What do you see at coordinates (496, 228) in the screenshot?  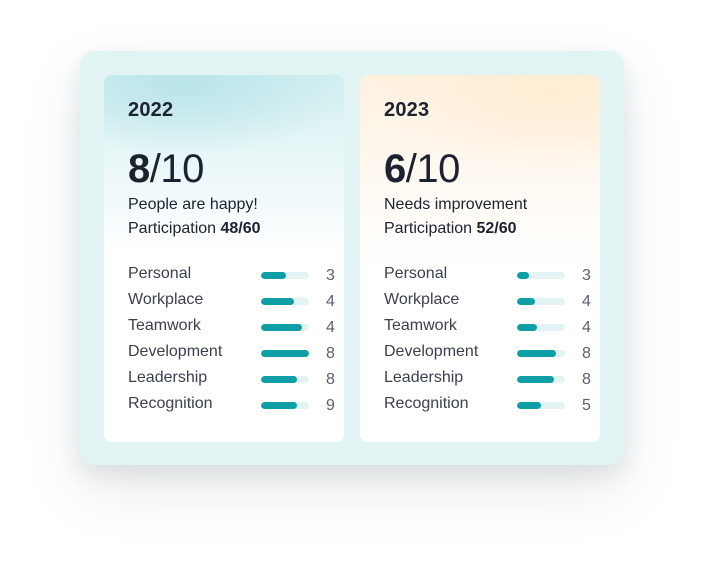 I see `participation-value: 52/60` at bounding box center [496, 228].